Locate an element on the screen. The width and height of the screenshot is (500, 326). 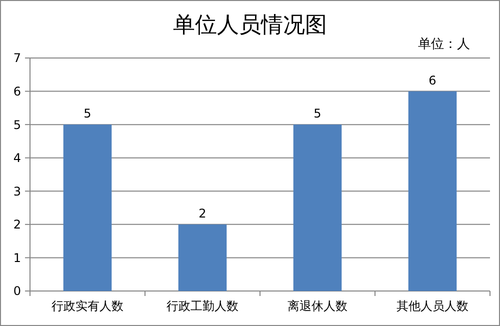
y-tick-label: 4 is located at coordinates (17, 158).